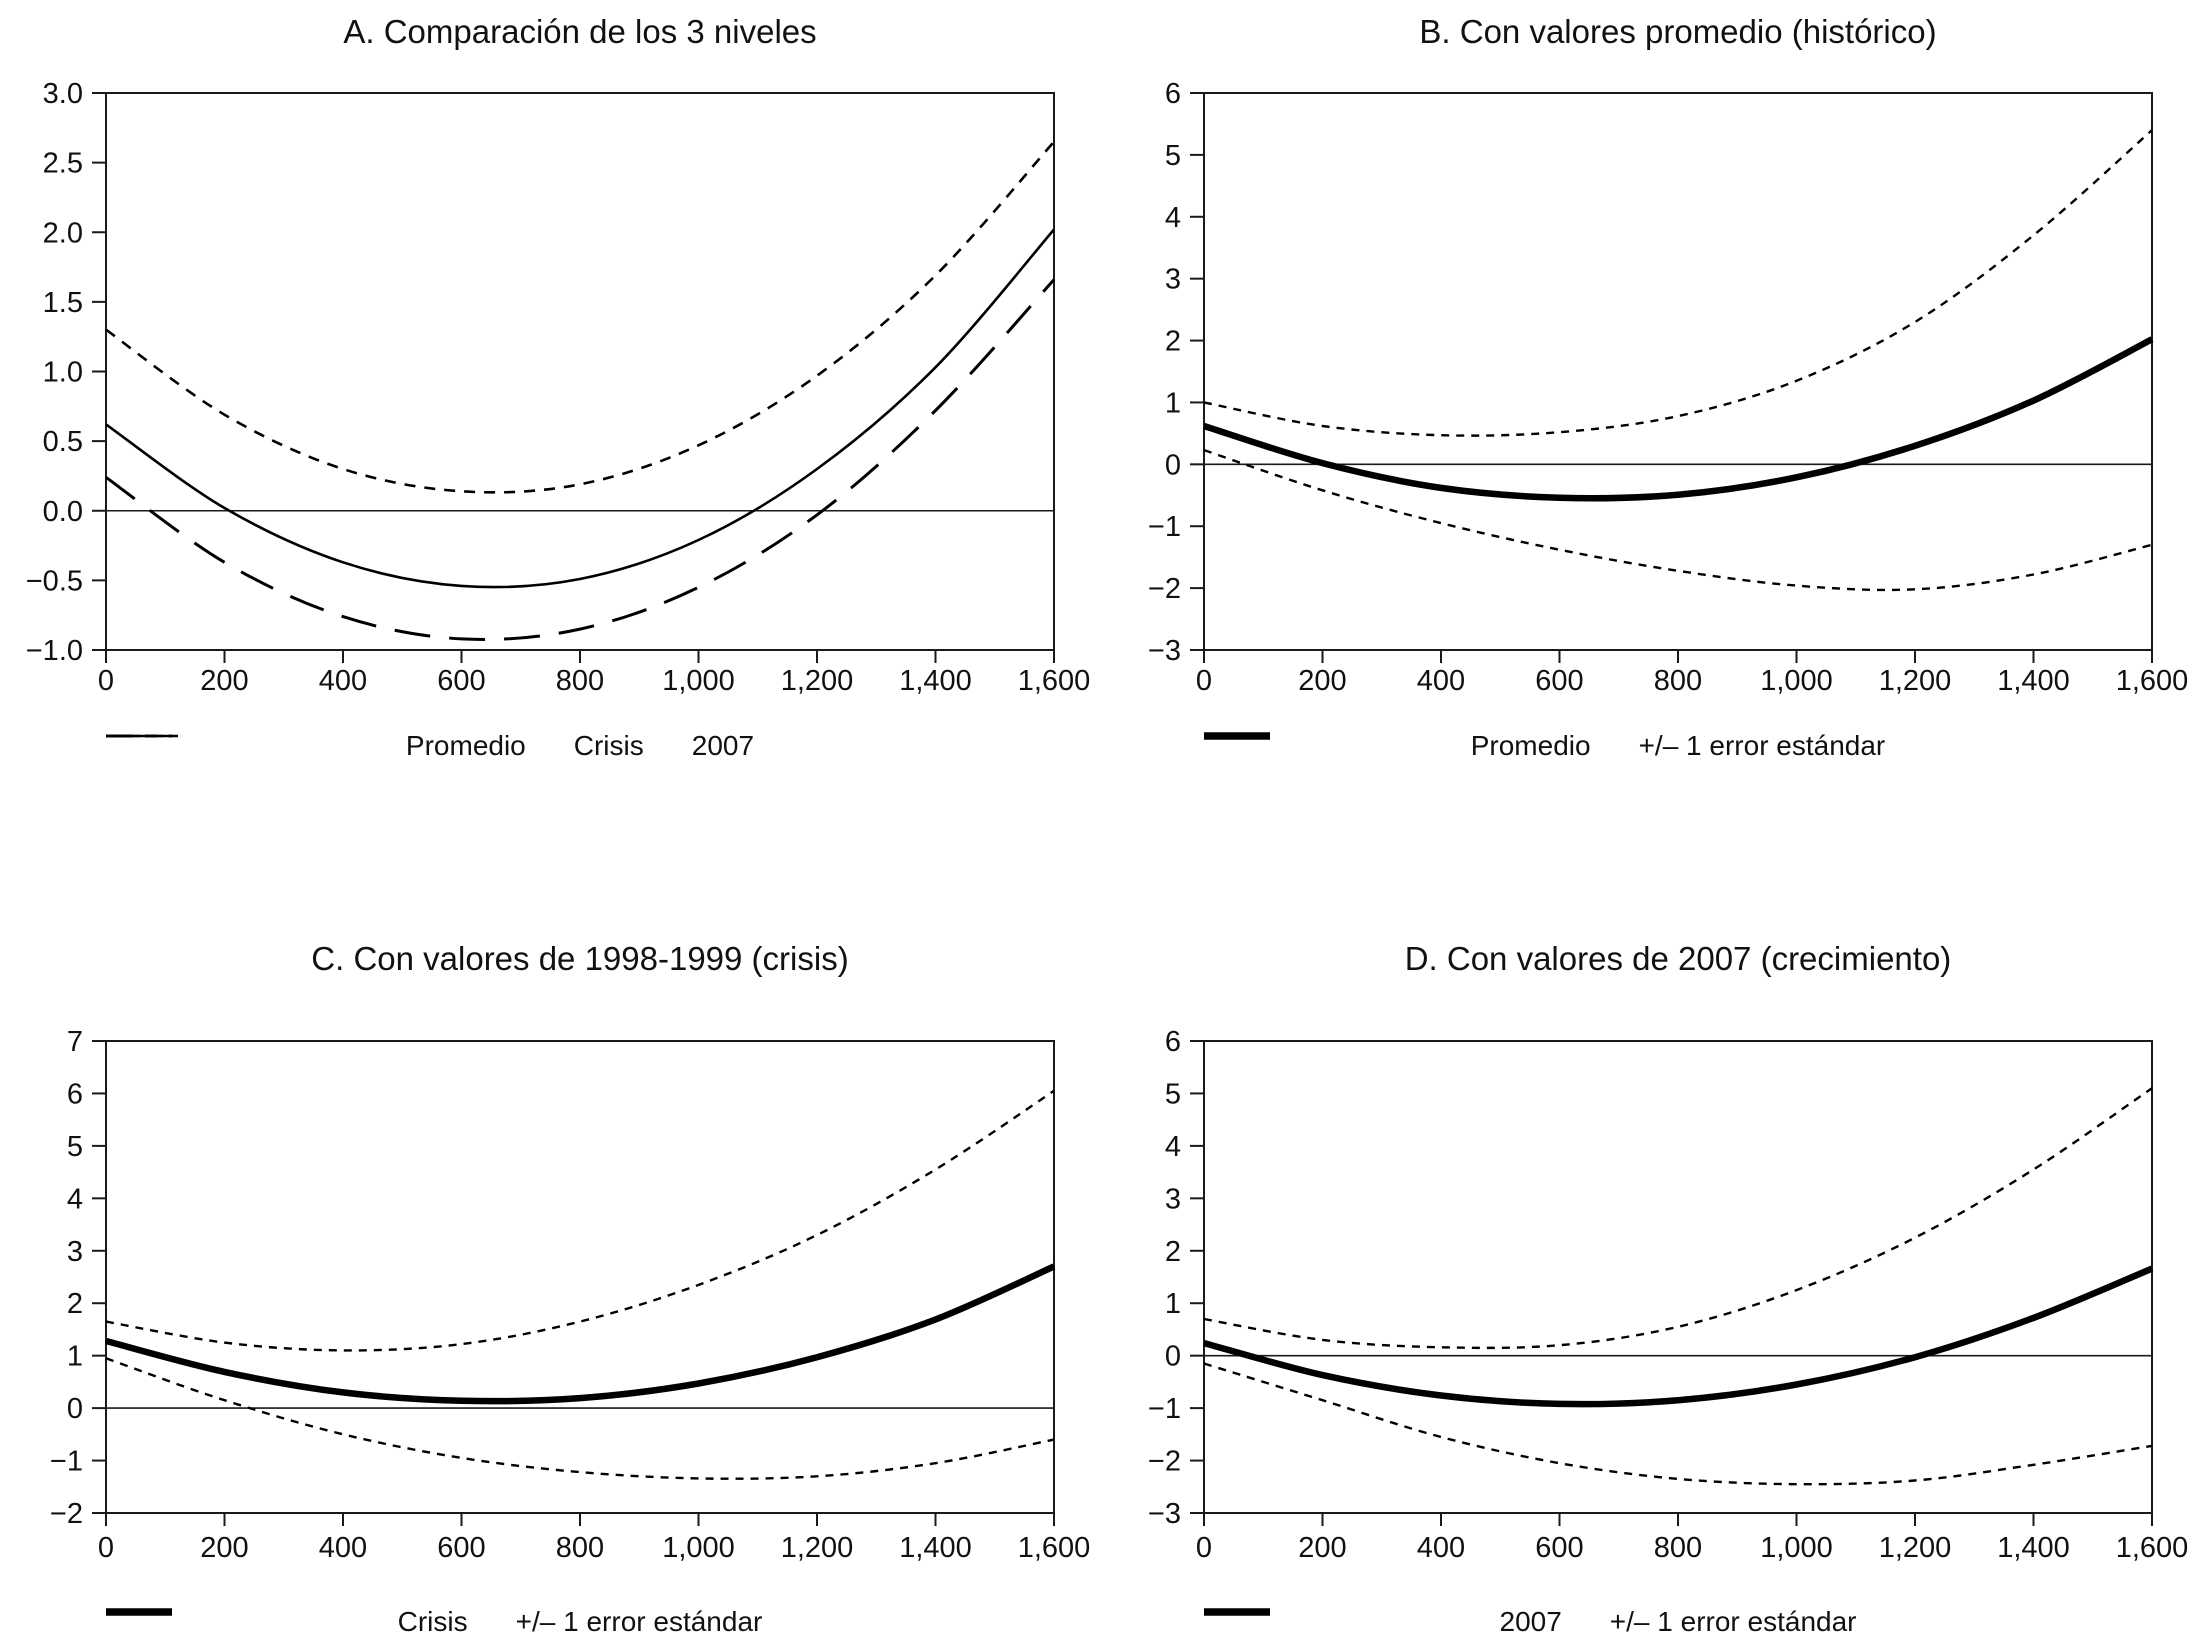 The height and width of the screenshot is (1638, 2195). I want to click on legend-key-dash-long-line-icon, so click(139, 736).